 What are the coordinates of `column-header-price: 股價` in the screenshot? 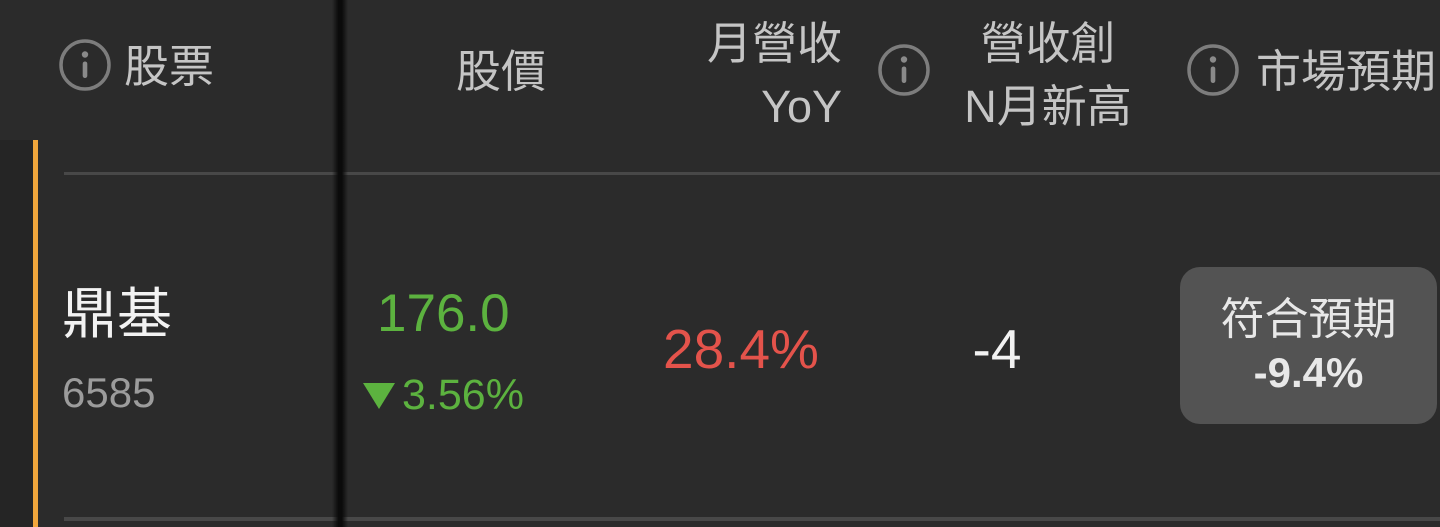 It's located at (501, 71).